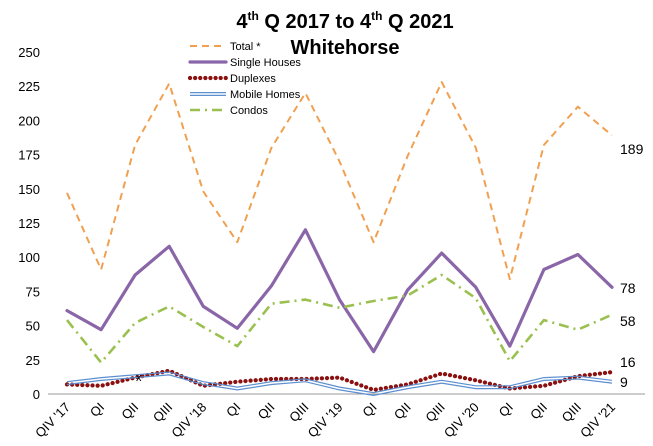 The width and height of the screenshot is (653, 446). I want to click on end-label: 189, so click(632, 149).